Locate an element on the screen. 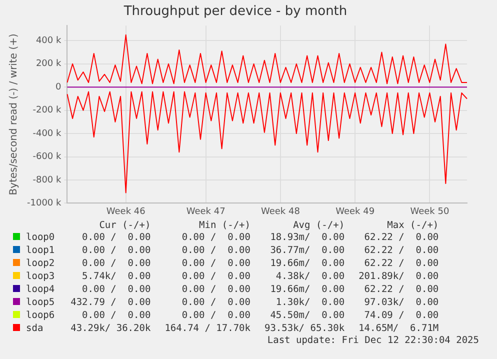  text: 14.65M/ 6.71M is located at coordinates (399, 328).